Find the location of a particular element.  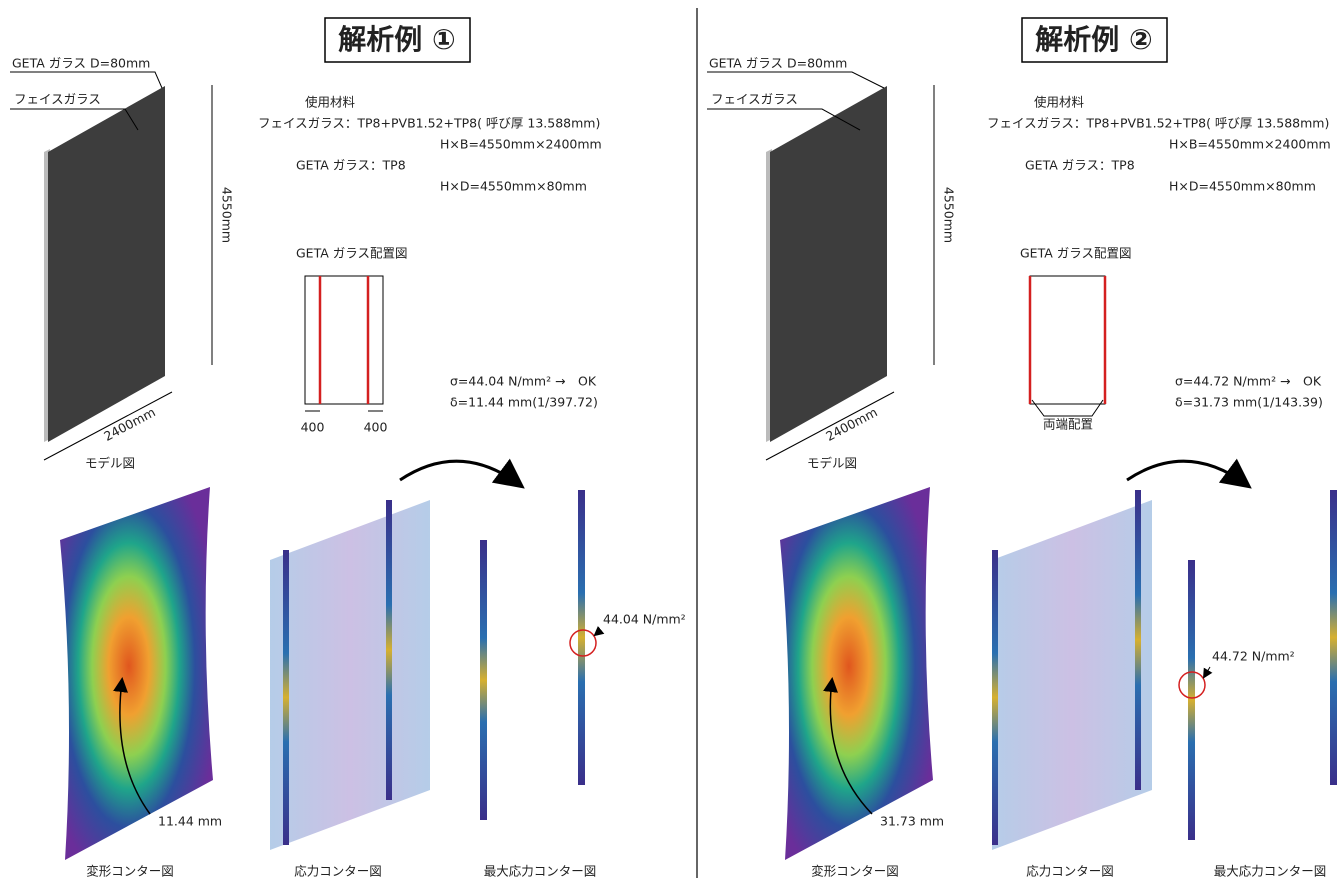

result-line: δ=31.73 mm(1/143.39) is located at coordinates (1249, 402).